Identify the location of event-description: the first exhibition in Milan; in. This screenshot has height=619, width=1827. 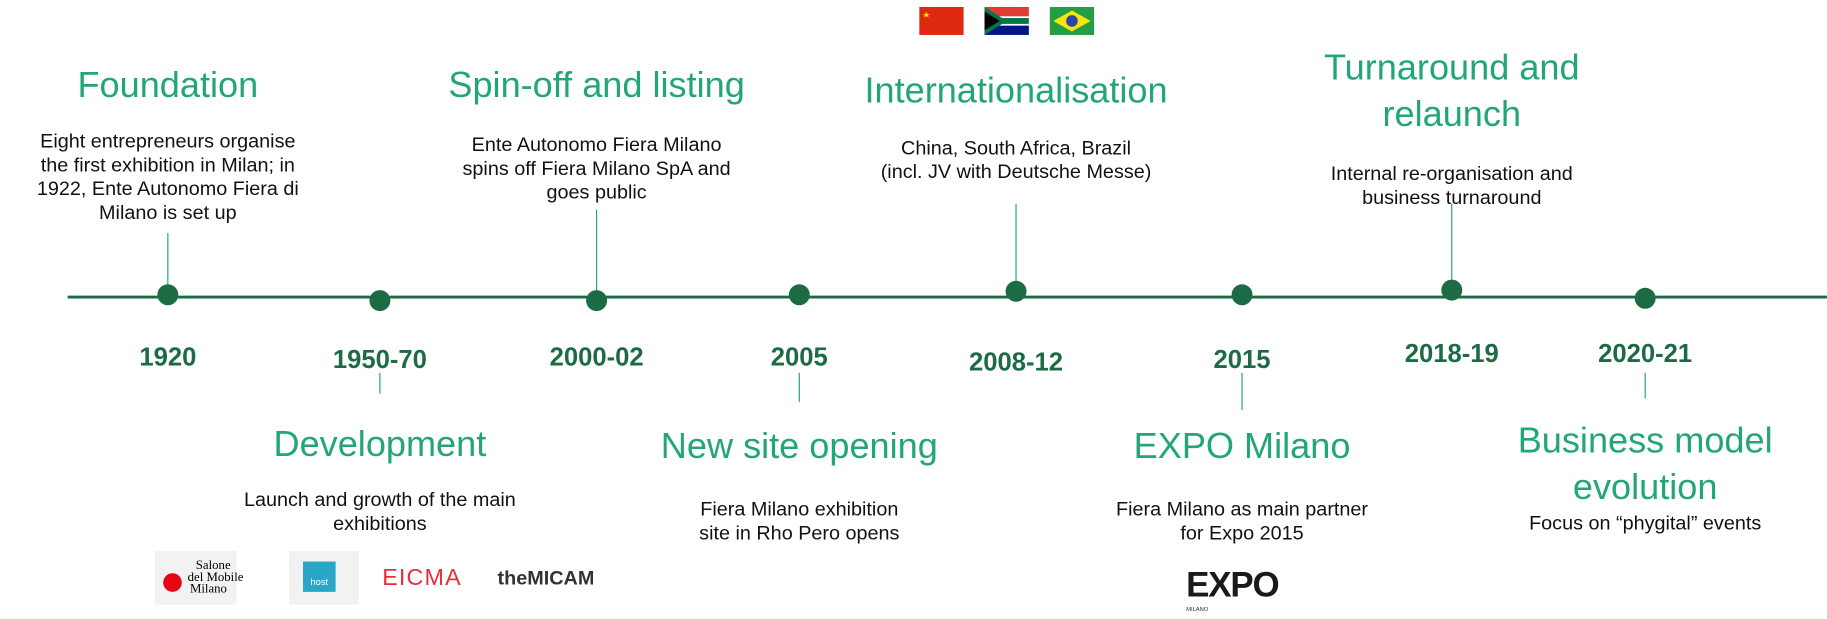
(168, 165).